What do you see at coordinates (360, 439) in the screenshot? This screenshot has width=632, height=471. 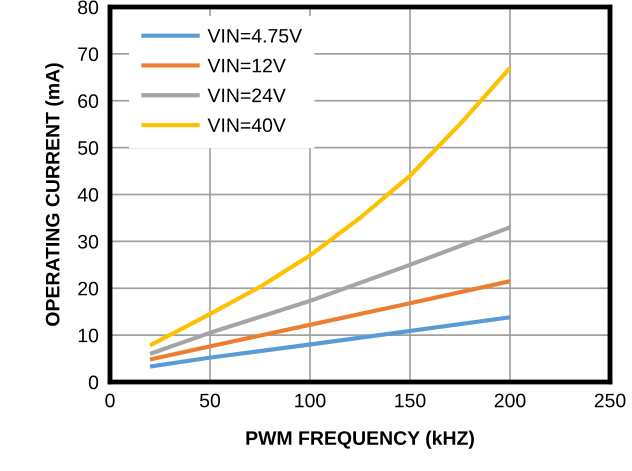 I see `x-axis-title: PWM FREQUENCY (kHZ)` at bounding box center [360, 439].